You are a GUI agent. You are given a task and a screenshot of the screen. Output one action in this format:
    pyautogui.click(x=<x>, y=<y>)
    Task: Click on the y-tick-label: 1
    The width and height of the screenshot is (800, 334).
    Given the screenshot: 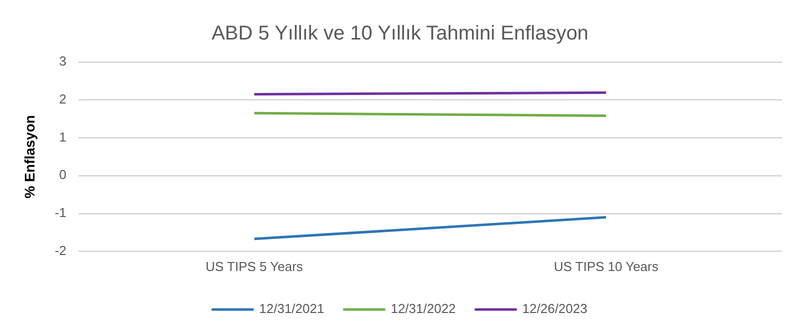 What is the action you would take?
    pyautogui.click(x=62, y=136)
    